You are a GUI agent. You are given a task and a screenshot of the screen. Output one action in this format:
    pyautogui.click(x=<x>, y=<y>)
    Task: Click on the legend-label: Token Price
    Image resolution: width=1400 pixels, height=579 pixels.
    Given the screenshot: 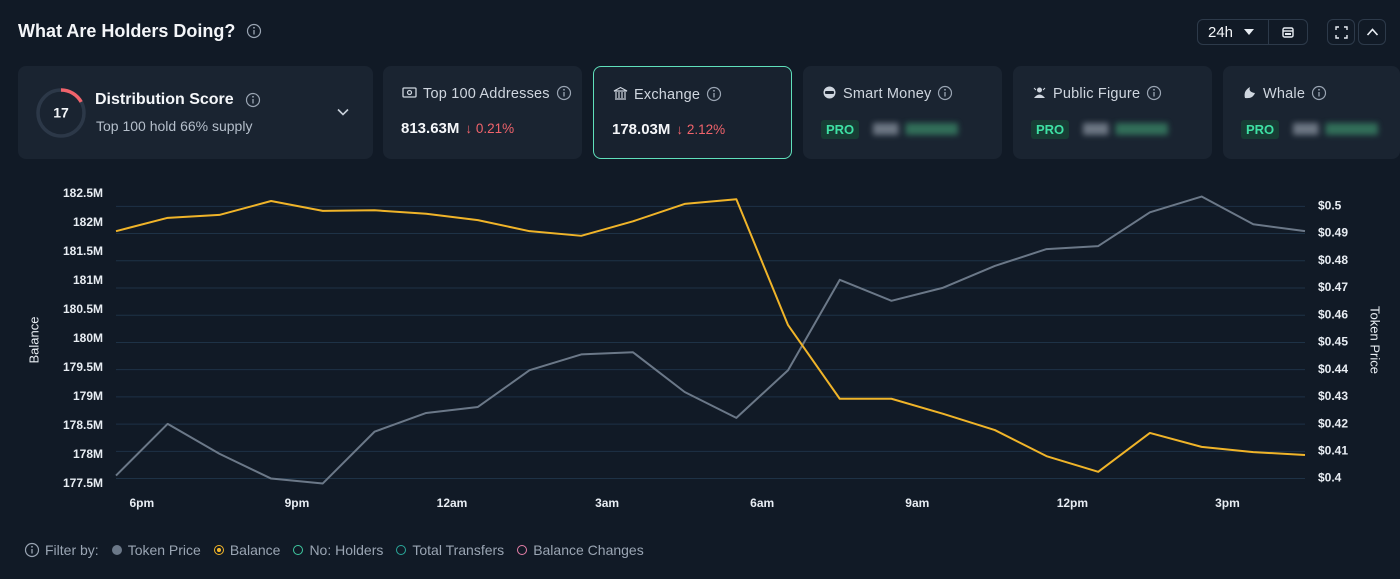 What is the action you would take?
    pyautogui.click(x=164, y=550)
    